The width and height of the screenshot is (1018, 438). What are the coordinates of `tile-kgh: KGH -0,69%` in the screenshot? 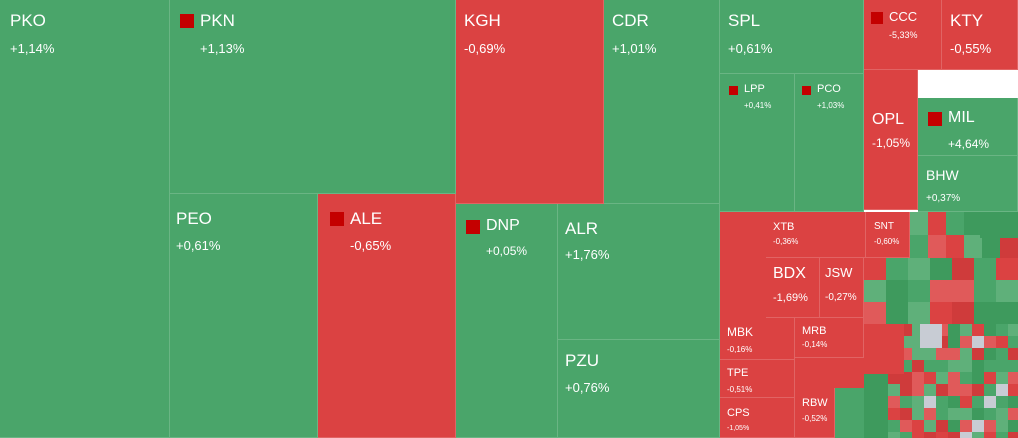 It's located at (530, 102).